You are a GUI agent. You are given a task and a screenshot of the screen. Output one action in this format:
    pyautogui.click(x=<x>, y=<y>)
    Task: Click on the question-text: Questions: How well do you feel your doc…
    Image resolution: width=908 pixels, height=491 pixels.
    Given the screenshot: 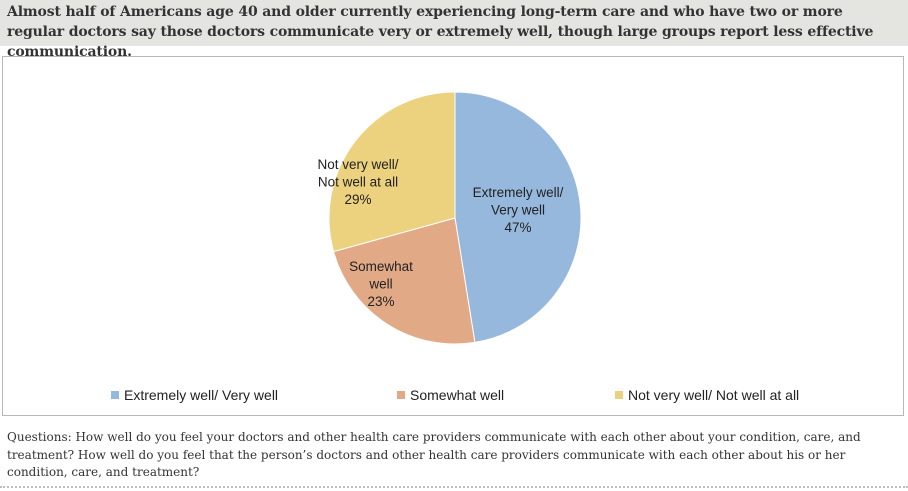 What is the action you would take?
    pyautogui.click(x=434, y=454)
    